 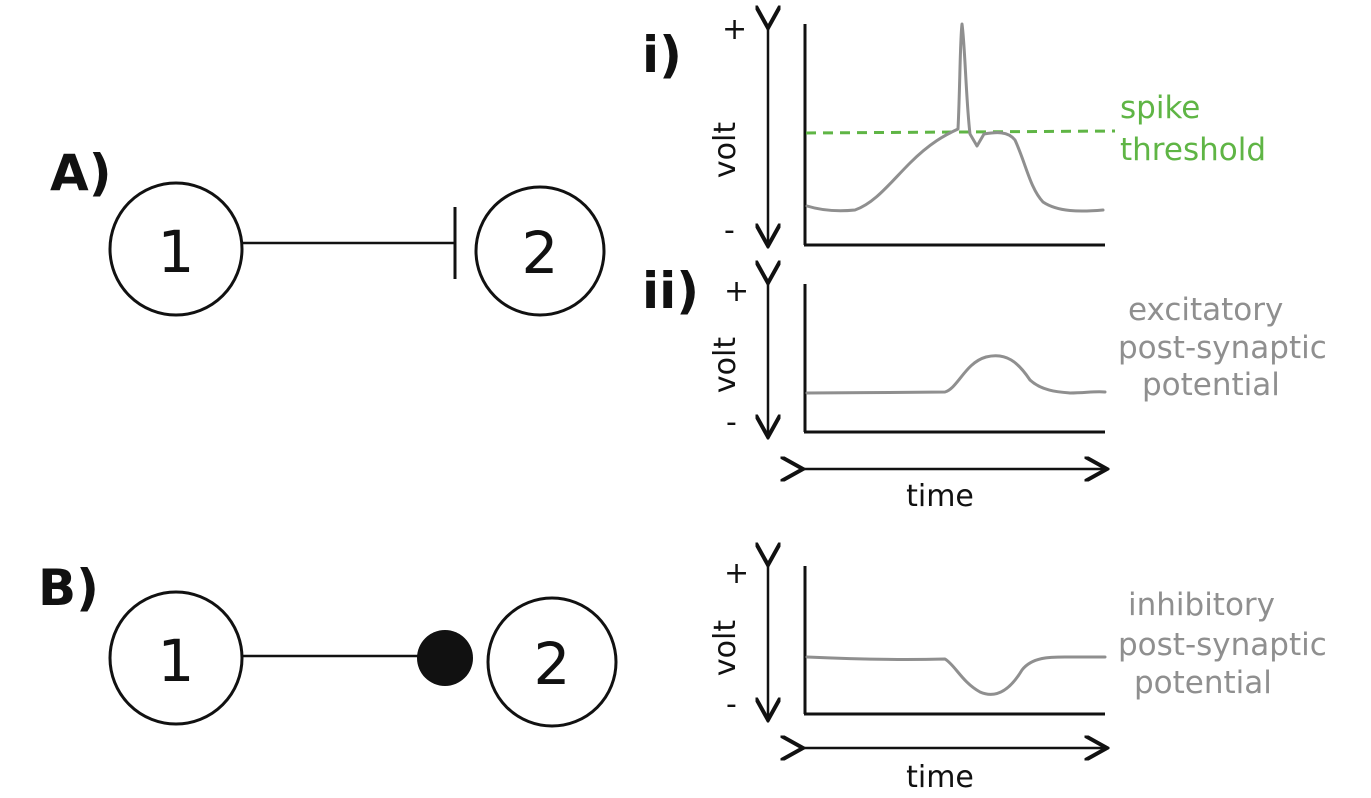 I want to click on plot-ii-label: ii), so click(x=670, y=291).